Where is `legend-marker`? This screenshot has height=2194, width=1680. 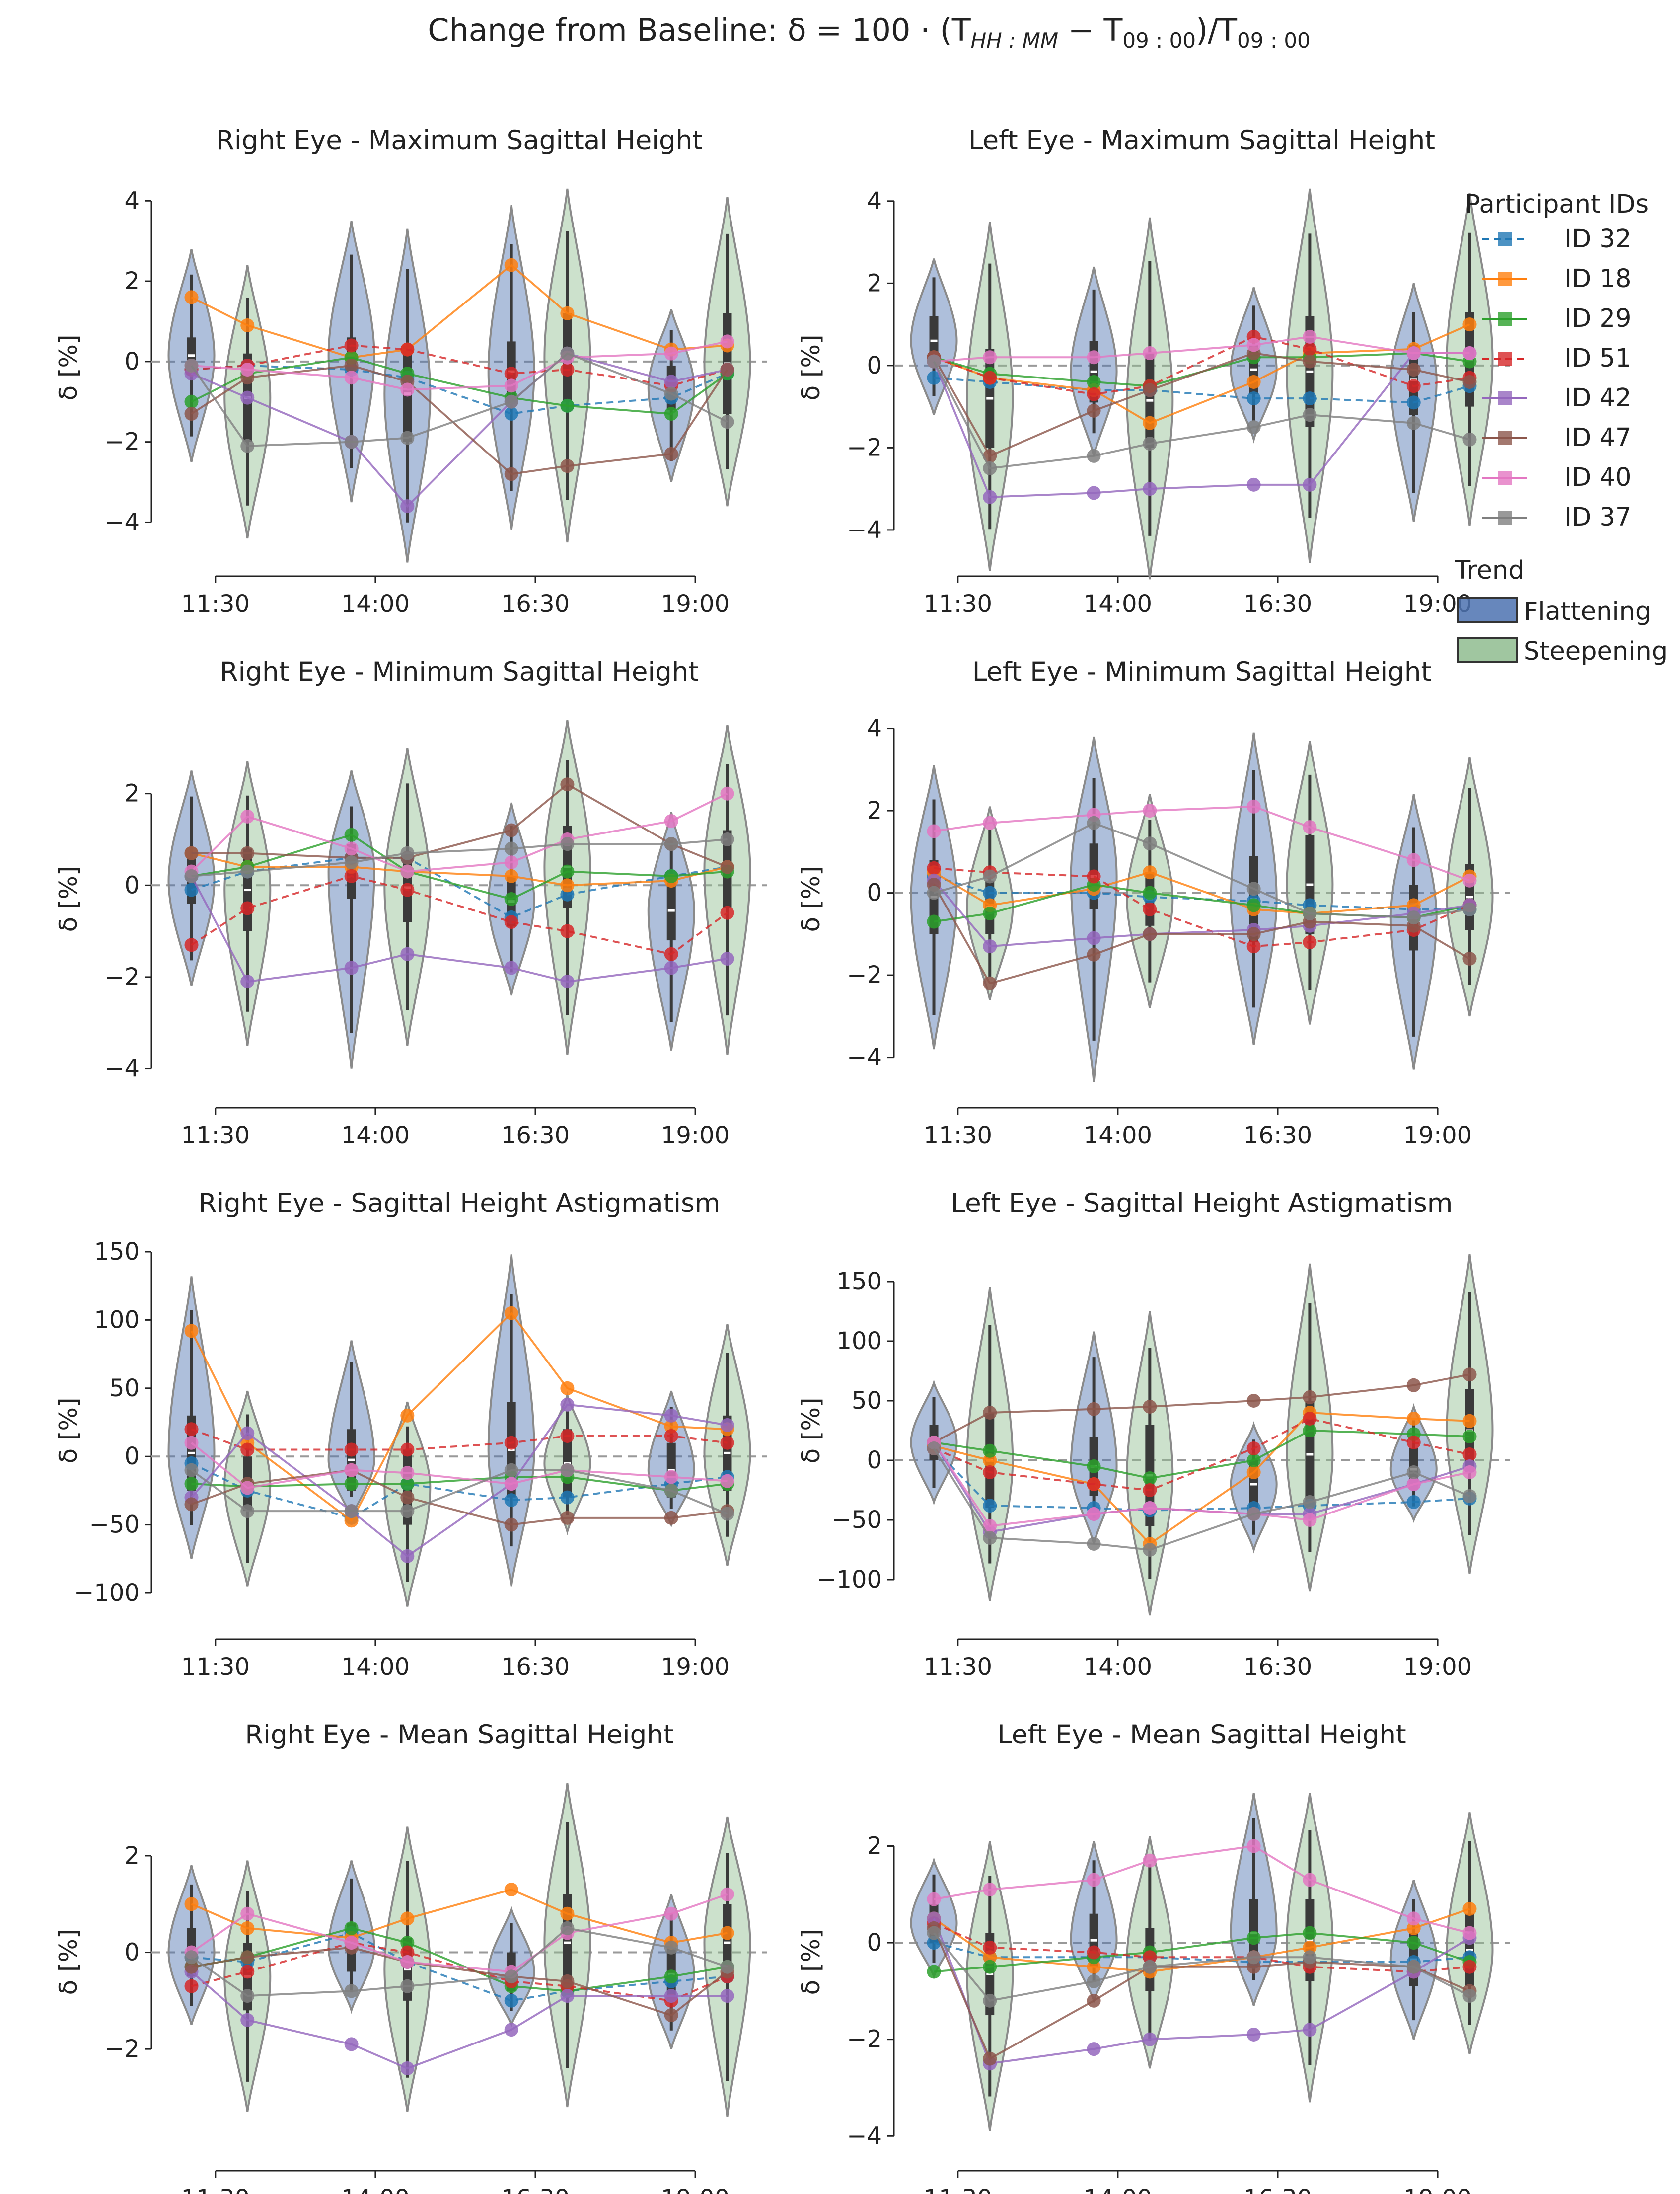 legend-marker is located at coordinates (1505, 438).